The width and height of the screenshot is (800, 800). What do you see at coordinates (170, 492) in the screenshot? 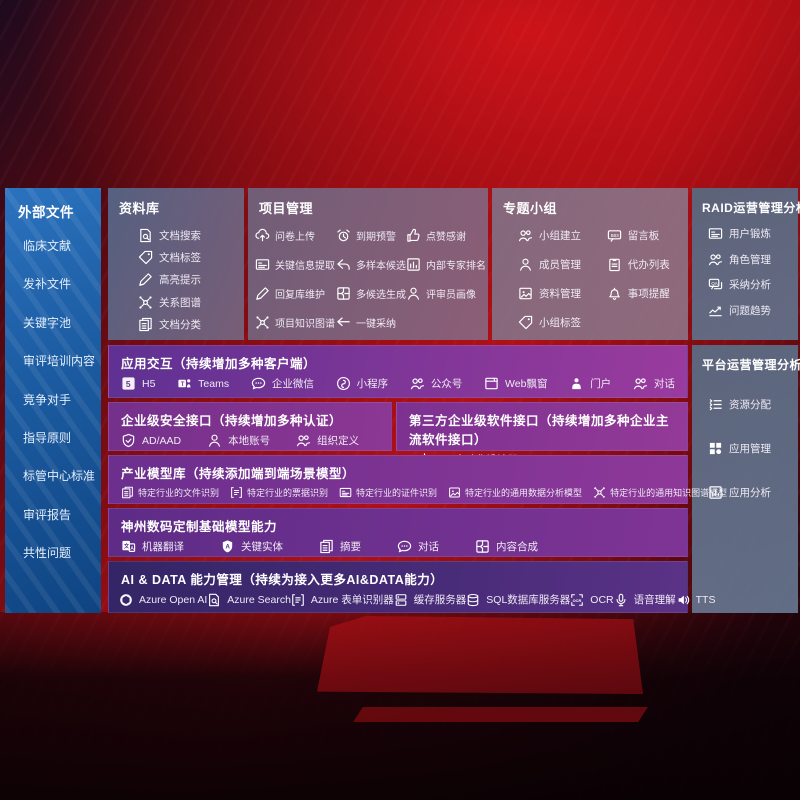
I see `model-file-recognition: 特定行业的文件识别` at bounding box center [170, 492].